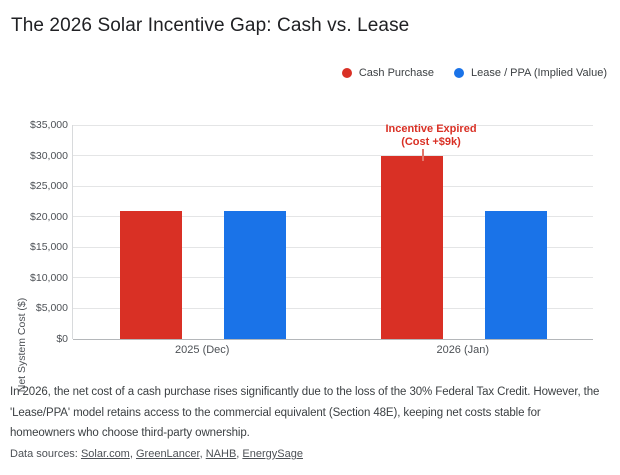  What do you see at coordinates (255, 275) in the screenshot?
I see `bar-lease-2025` at bounding box center [255, 275].